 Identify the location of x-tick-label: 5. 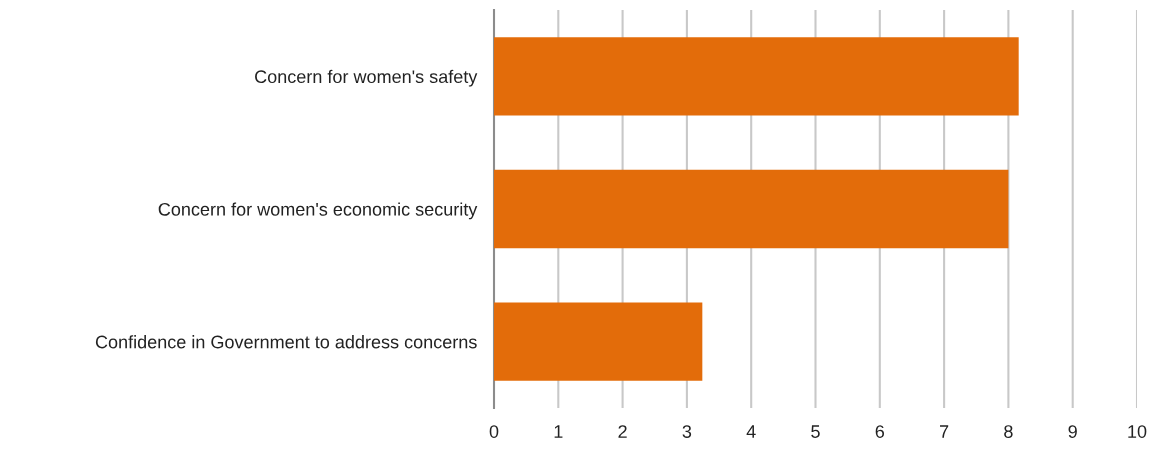
(815, 431).